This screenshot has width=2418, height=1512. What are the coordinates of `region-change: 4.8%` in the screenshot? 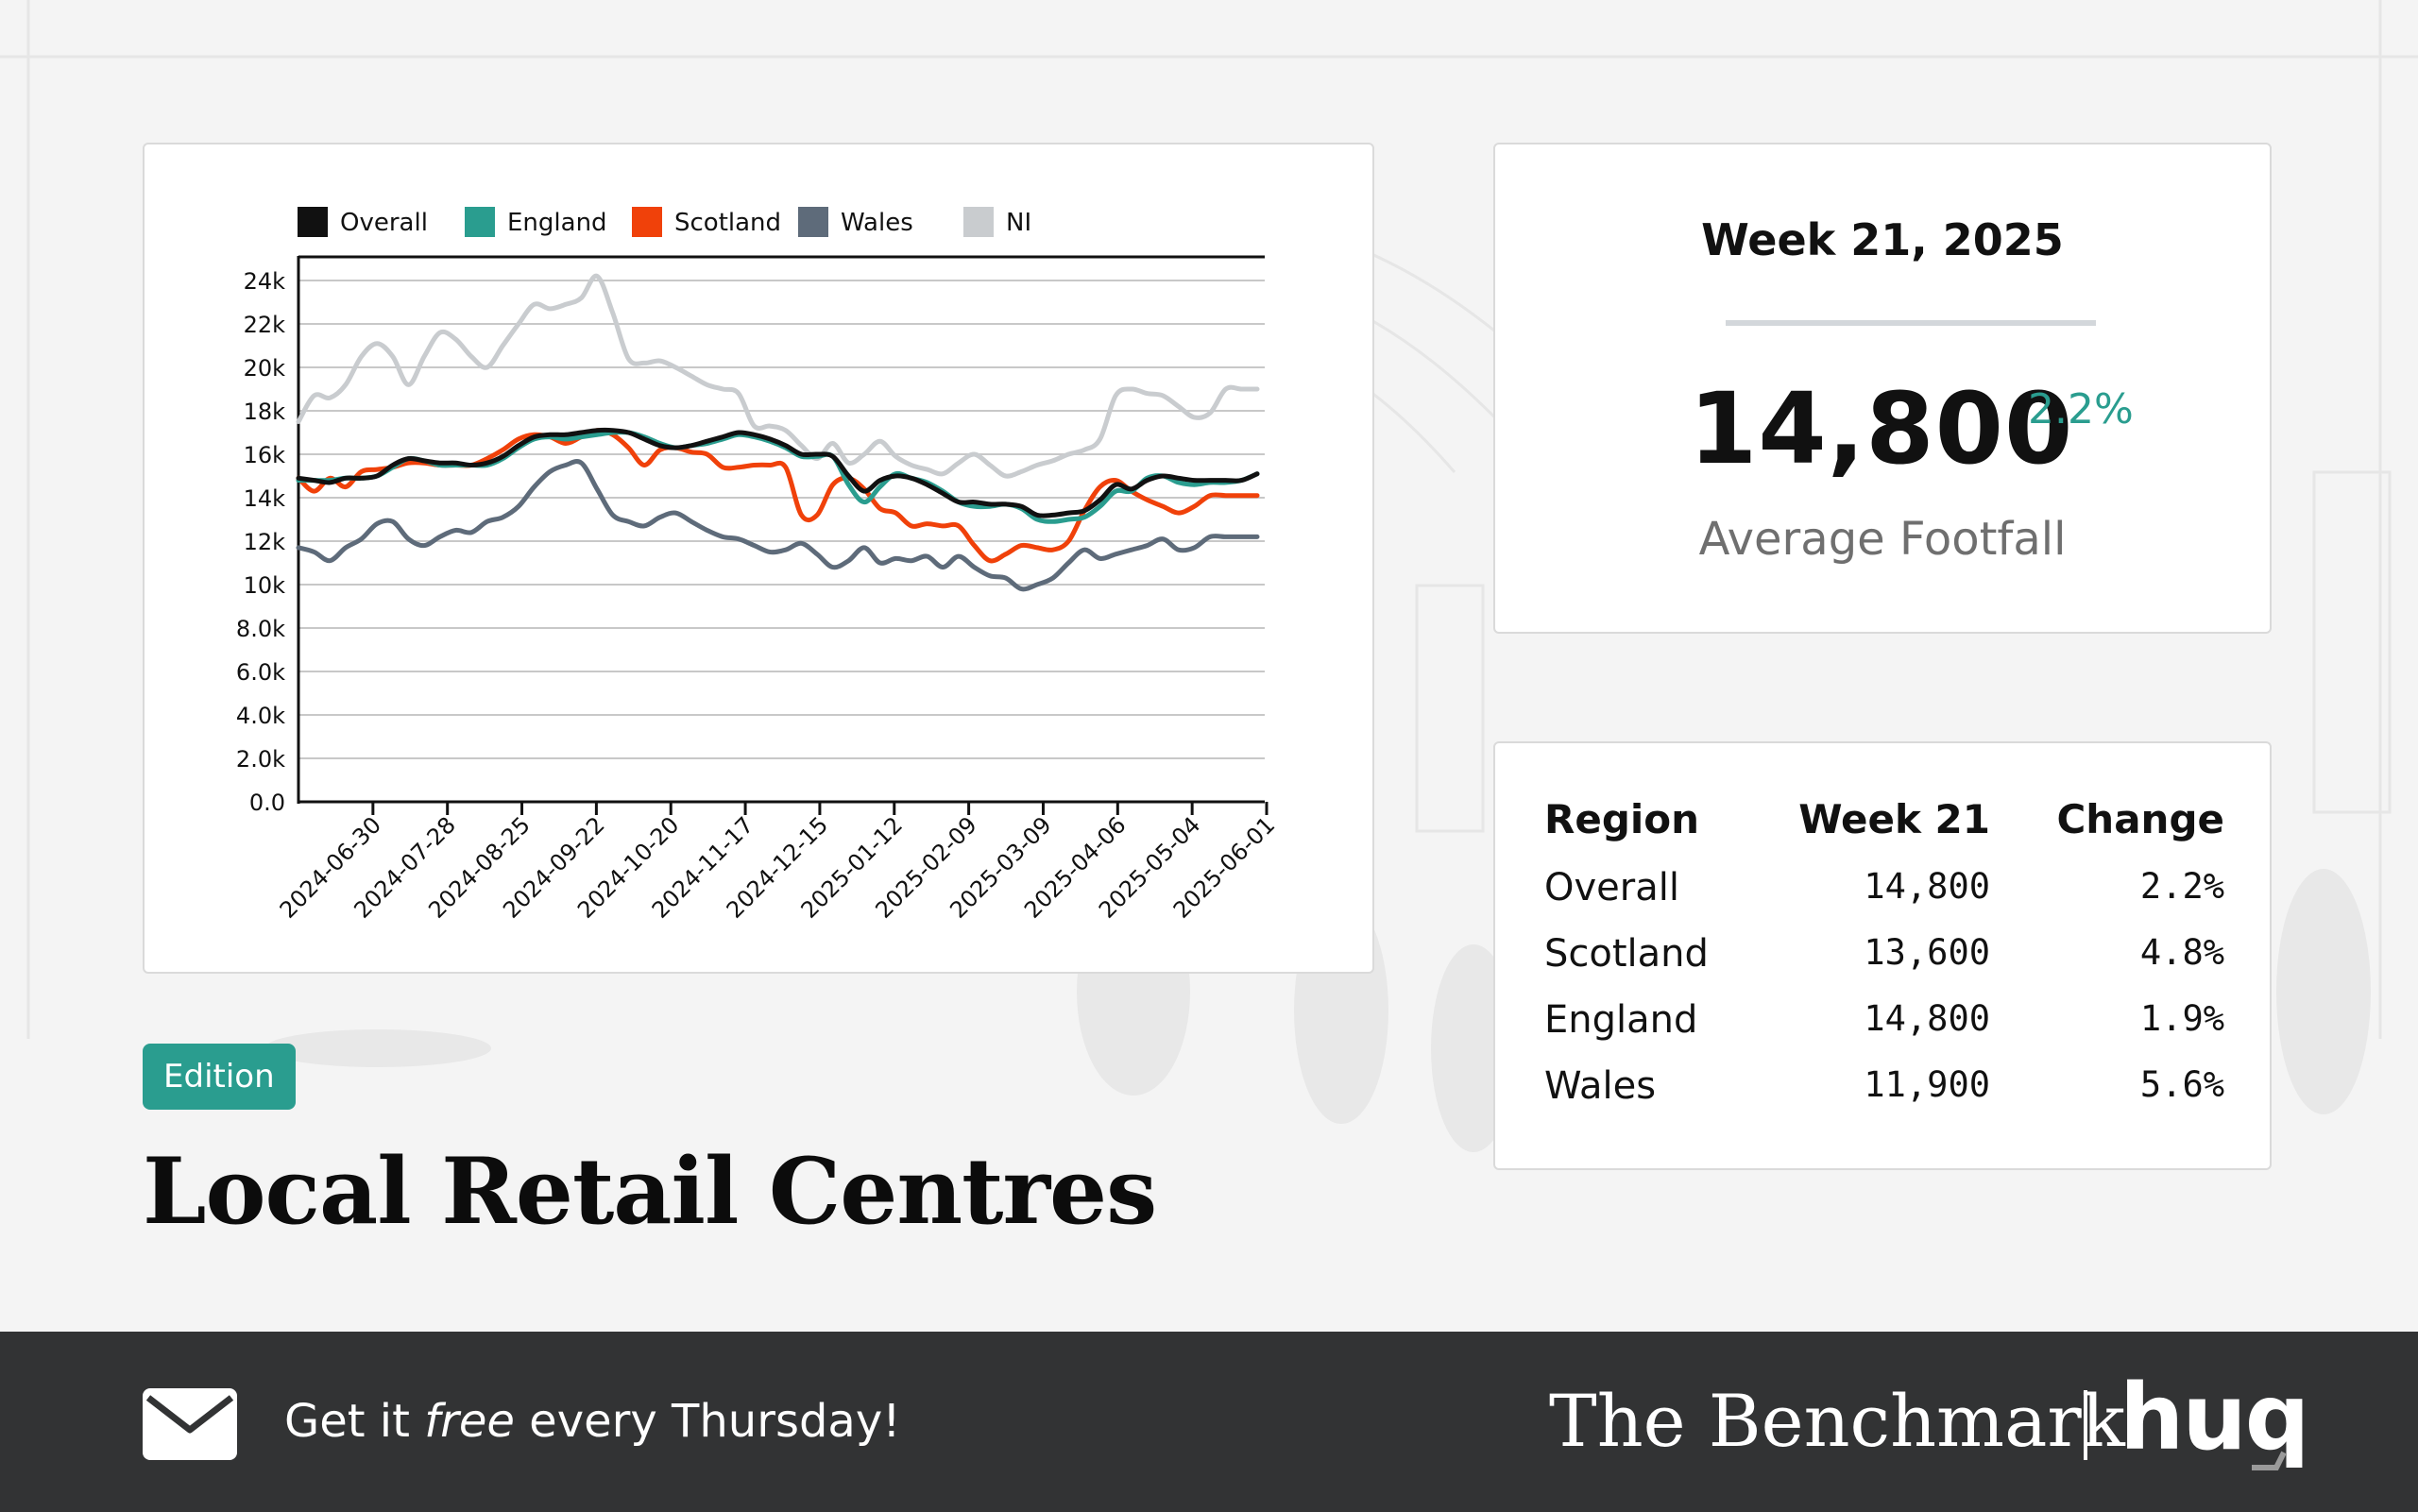 It's located at (2181, 952).